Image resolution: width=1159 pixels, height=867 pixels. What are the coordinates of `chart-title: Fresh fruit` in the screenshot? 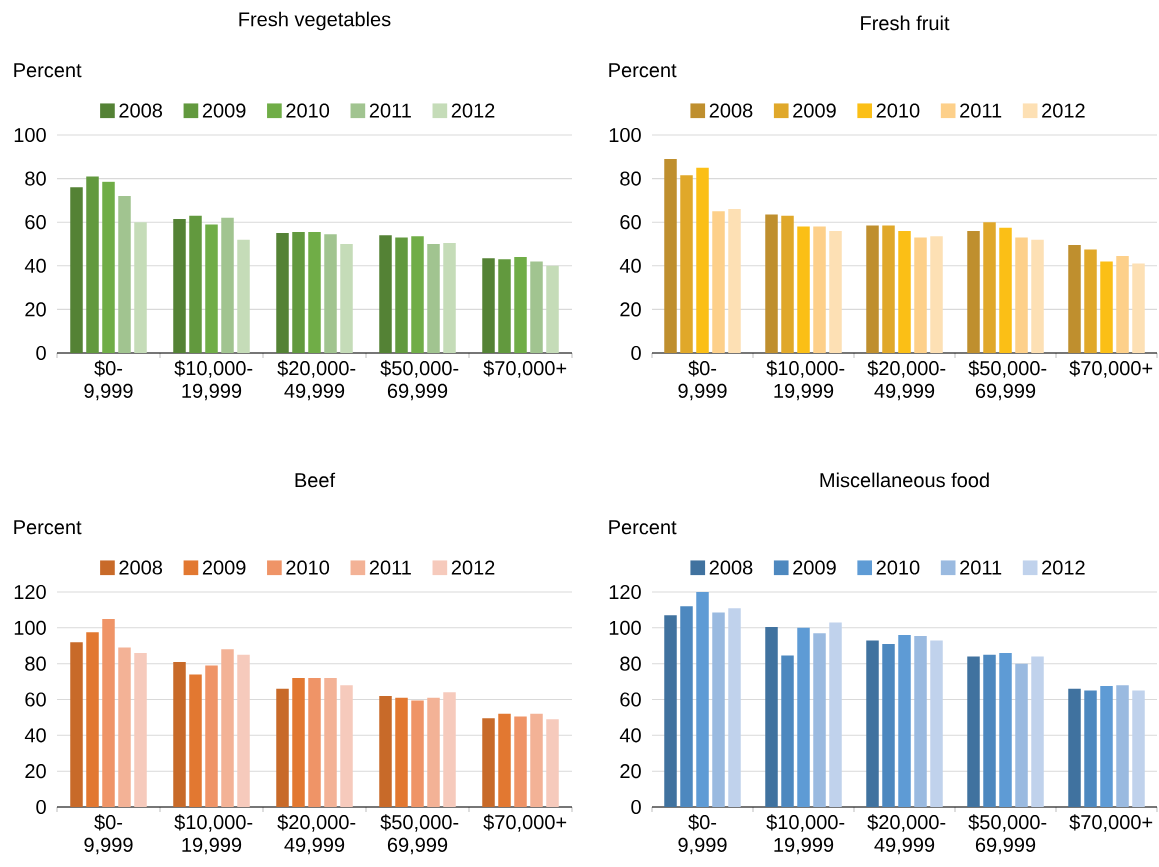 It's located at (905, 23).